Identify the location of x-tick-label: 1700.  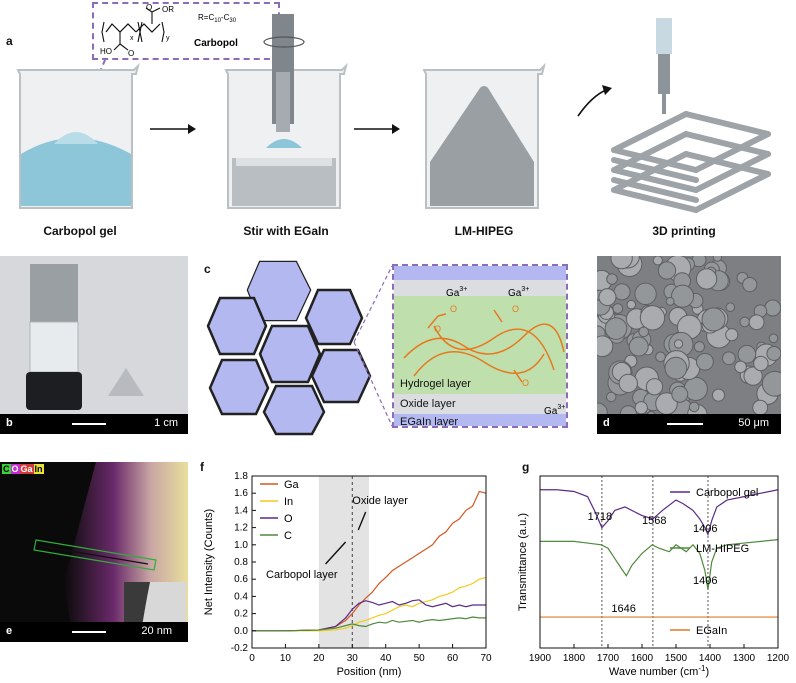
(608, 658).